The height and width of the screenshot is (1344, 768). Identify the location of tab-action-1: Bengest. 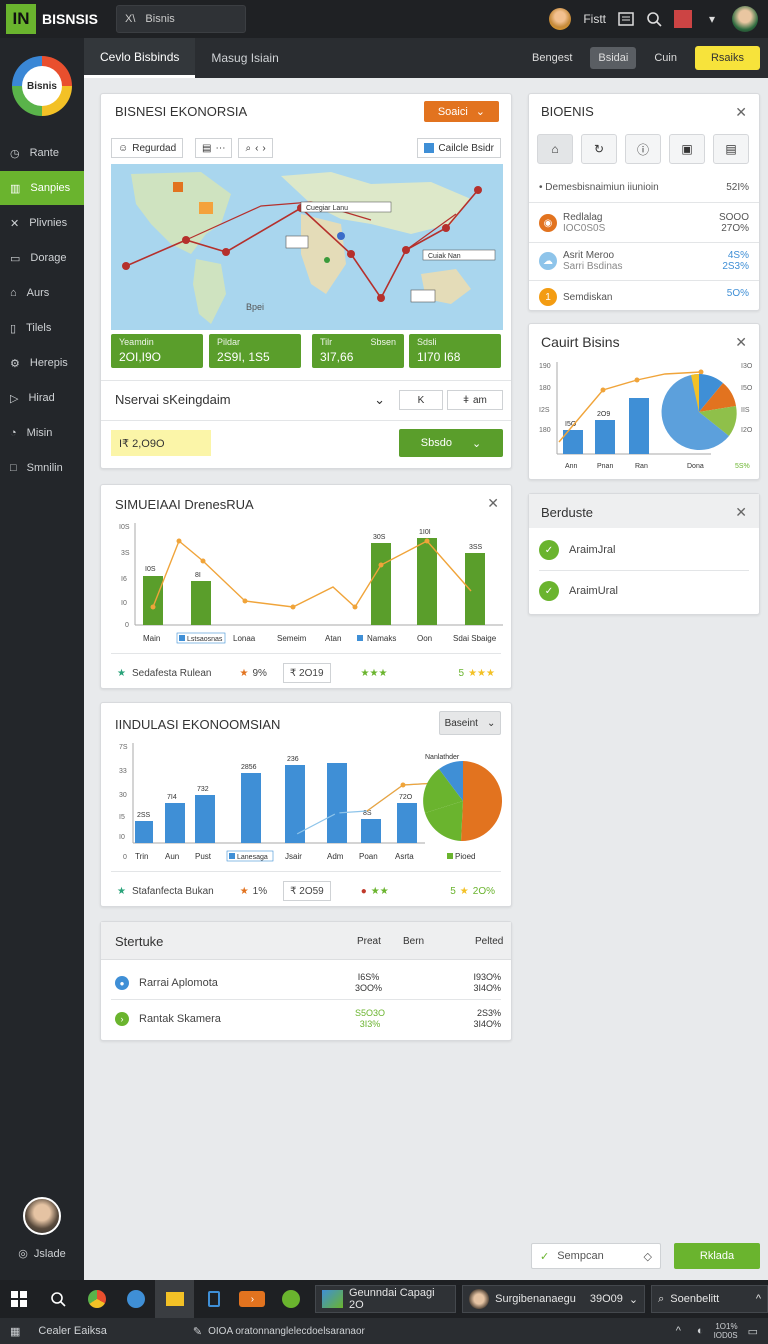
(552, 58).